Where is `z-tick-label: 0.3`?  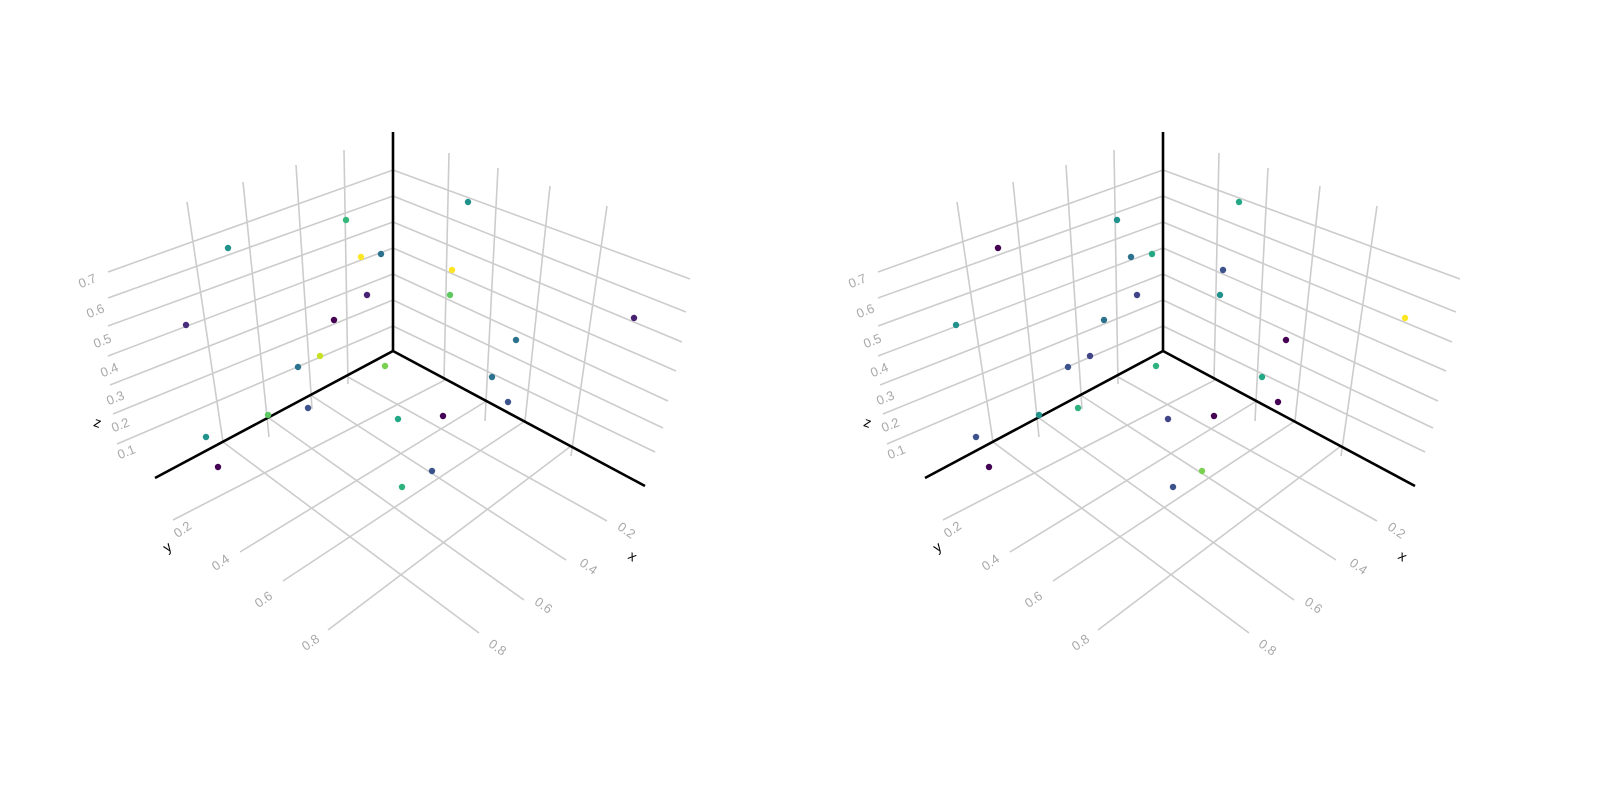
z-tick-label: 0.3 is located at coordinates (115, 397).